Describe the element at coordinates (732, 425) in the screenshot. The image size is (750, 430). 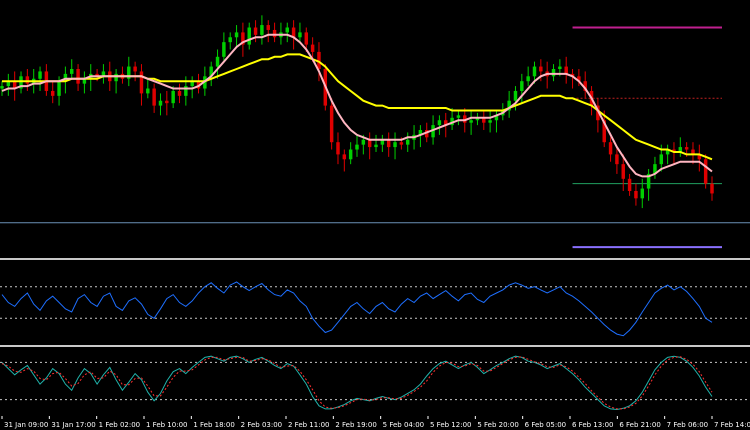
I see `x-tick-label: 7 Feb 14:00` at that location.